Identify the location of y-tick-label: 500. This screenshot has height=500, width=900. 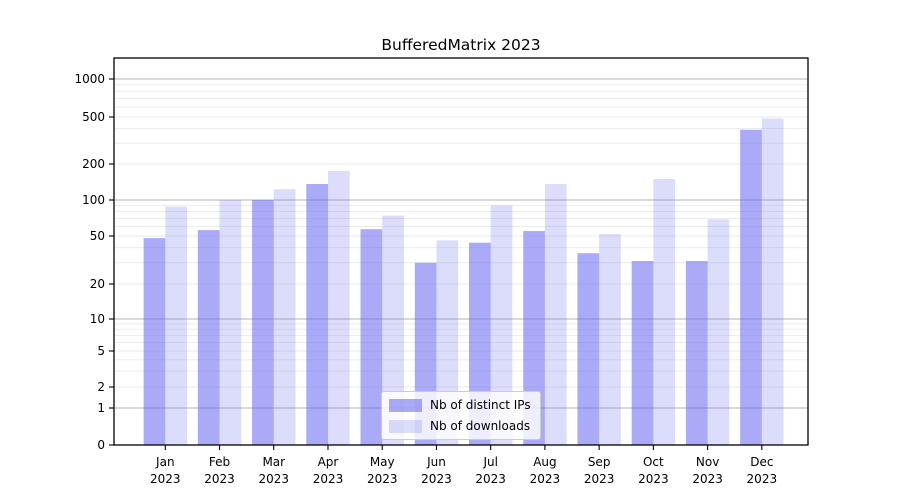
(93, 117).